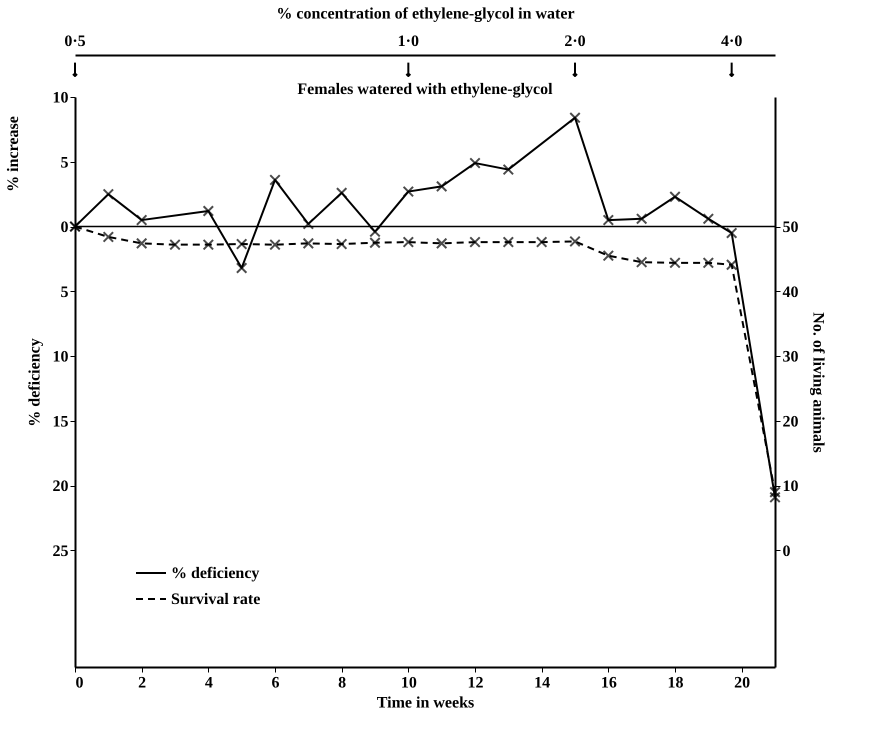 This screenshot has width=874, height=752. Describe the element at coordinates (818, 382) in the screenshot. I see `y2-axis-title: No. of living animals` at that location.